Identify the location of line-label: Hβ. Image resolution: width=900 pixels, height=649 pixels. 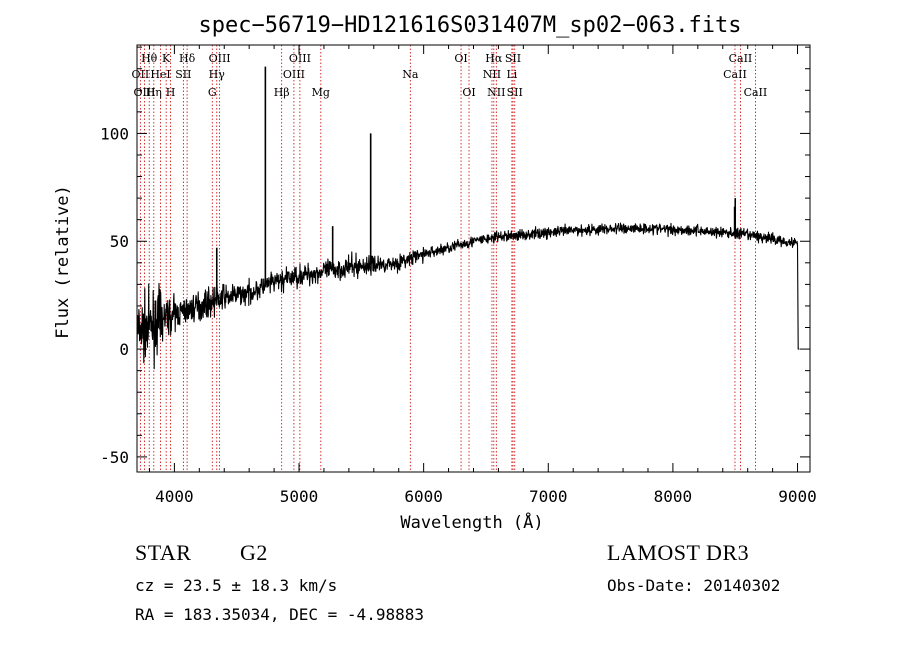
(282, 92).